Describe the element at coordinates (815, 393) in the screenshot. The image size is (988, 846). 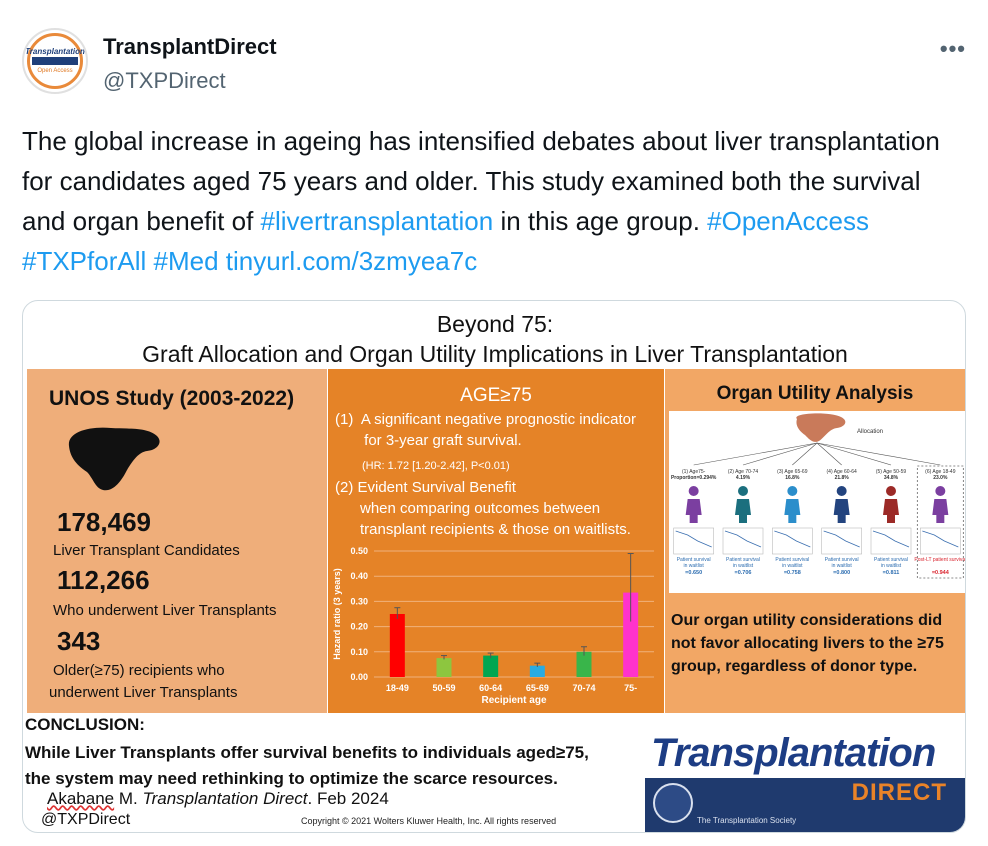
I see `organ-utility-heading: Organ Utility Analysis` at that location.